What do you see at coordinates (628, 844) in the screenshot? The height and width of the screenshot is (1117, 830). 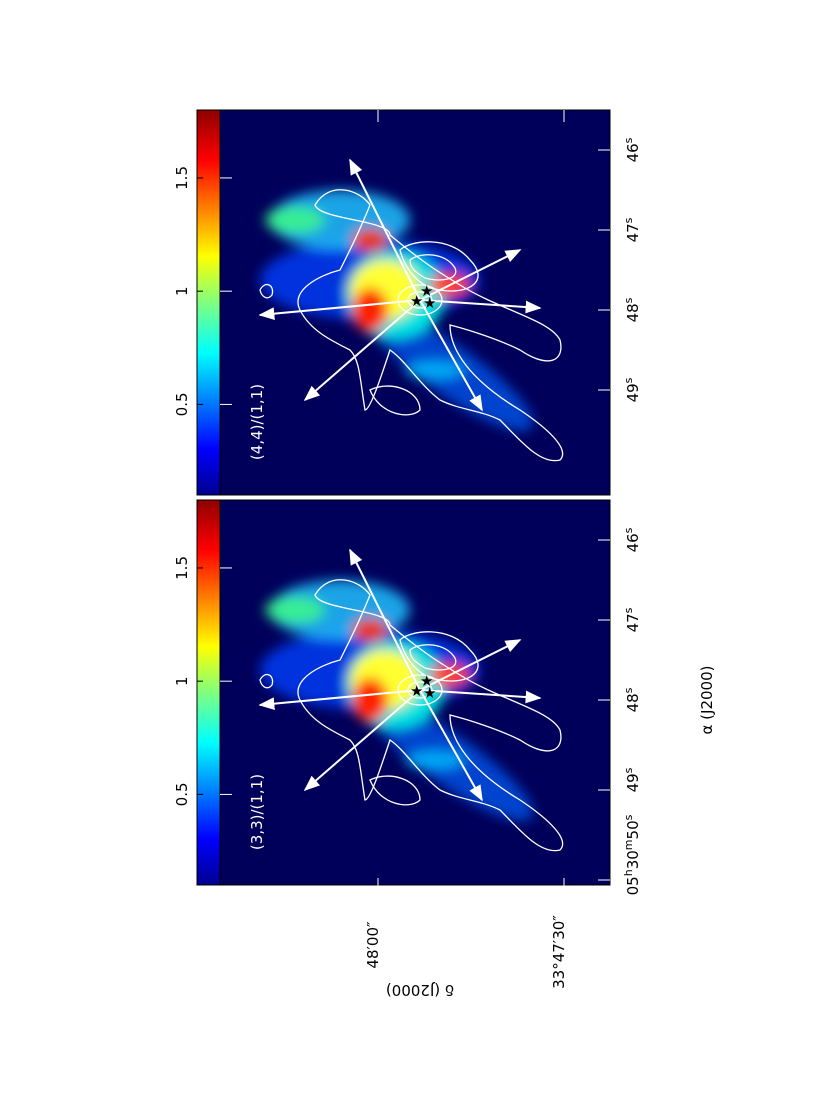 I see `ra-tick-part: m` at bounding box center [628, 844].